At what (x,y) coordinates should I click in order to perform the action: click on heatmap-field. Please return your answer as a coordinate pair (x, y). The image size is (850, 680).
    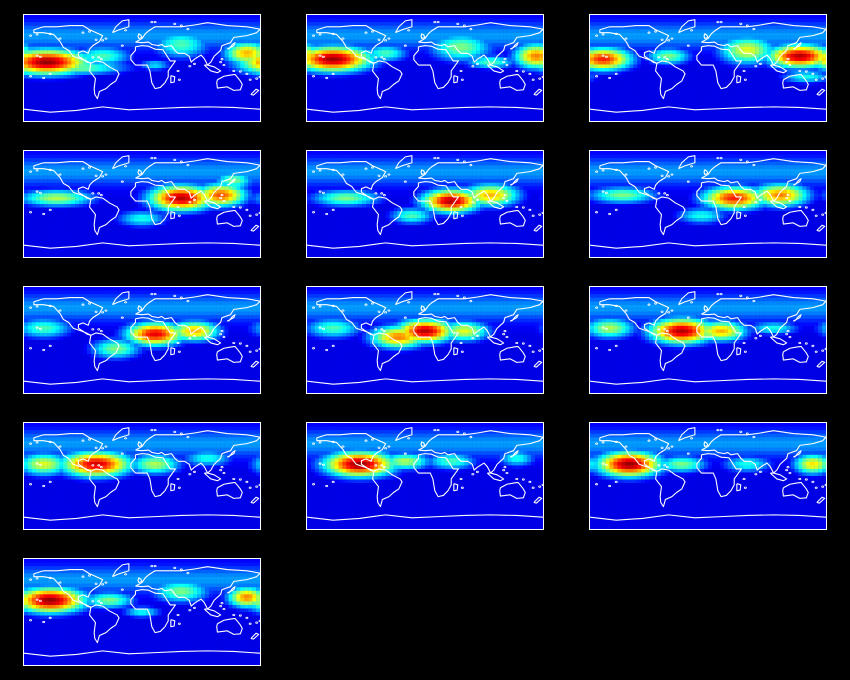
    Looking at the image, I should click on (142, 612).